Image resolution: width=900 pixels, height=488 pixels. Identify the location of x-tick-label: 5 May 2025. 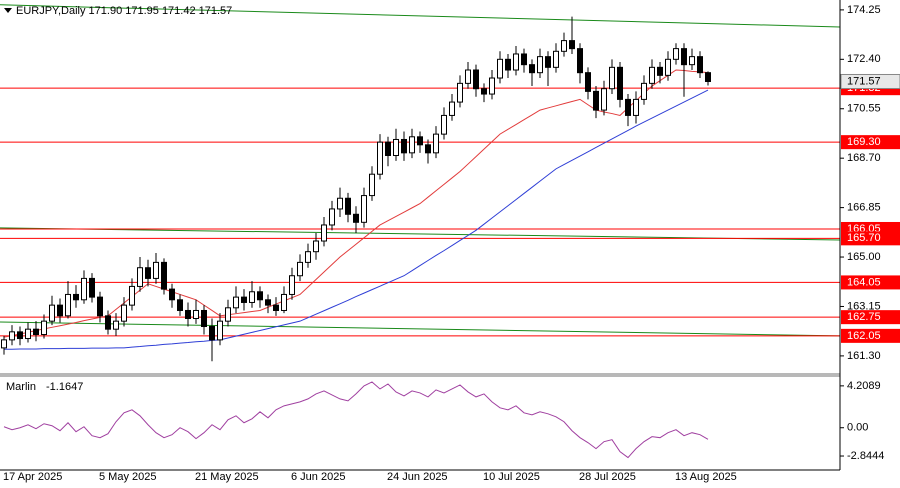
(127, 477).